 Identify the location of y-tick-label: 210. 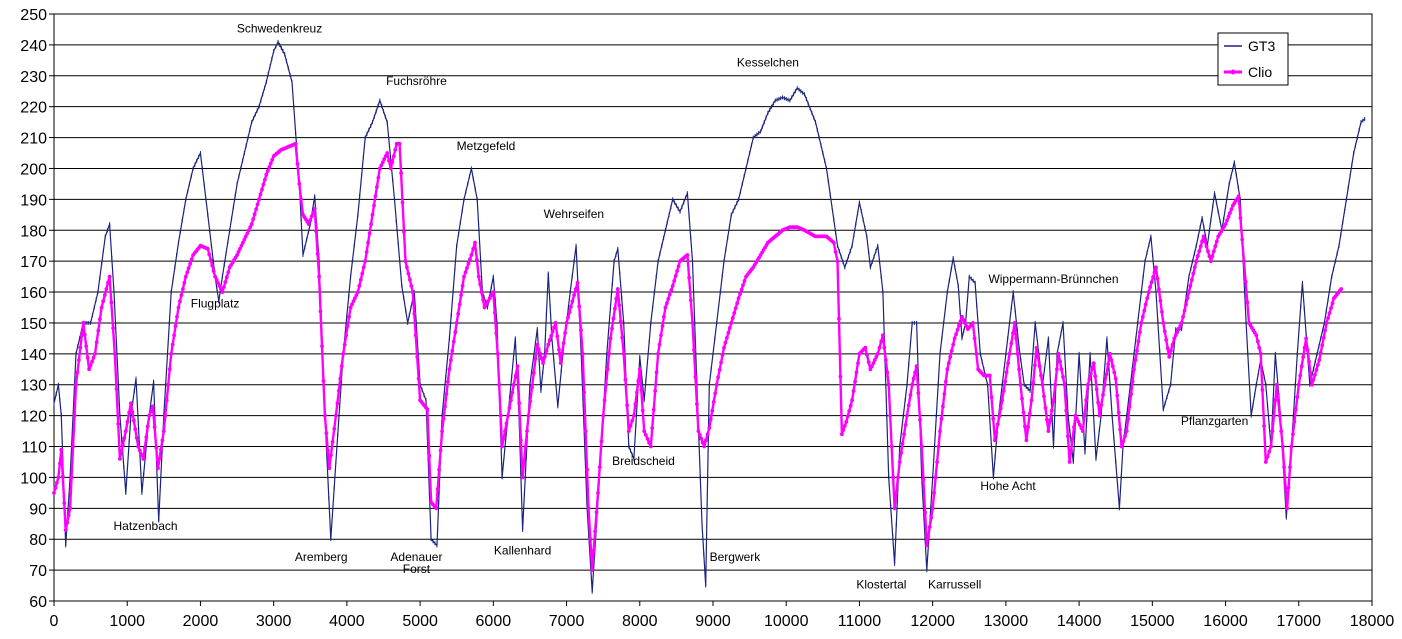
(33, 139).